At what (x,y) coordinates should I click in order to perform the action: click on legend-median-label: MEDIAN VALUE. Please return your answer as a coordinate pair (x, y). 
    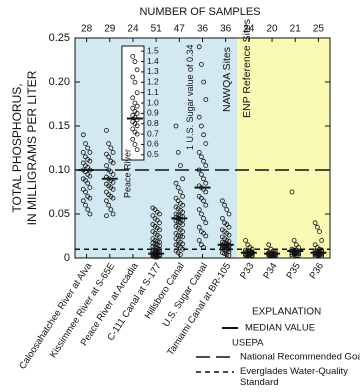
    Looking at the image, I should click on (280, 328).